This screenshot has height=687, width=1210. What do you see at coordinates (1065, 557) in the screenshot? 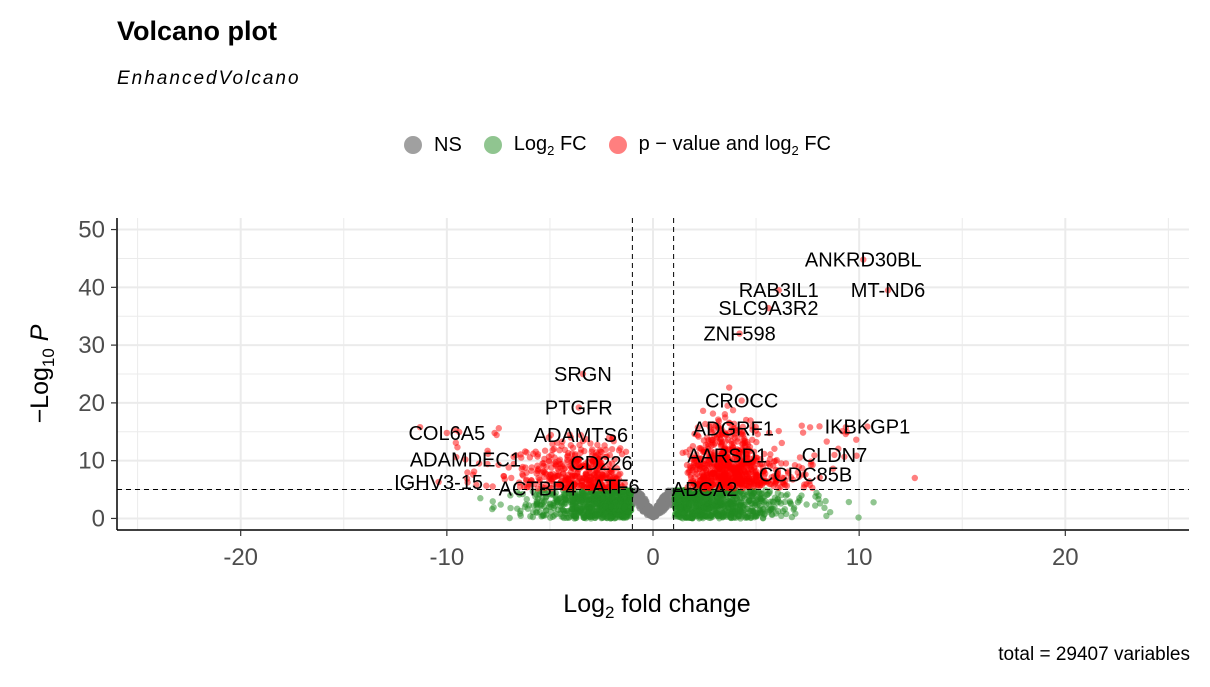
I see `x-tick-label: 20` at bounding box center [1065, 557].